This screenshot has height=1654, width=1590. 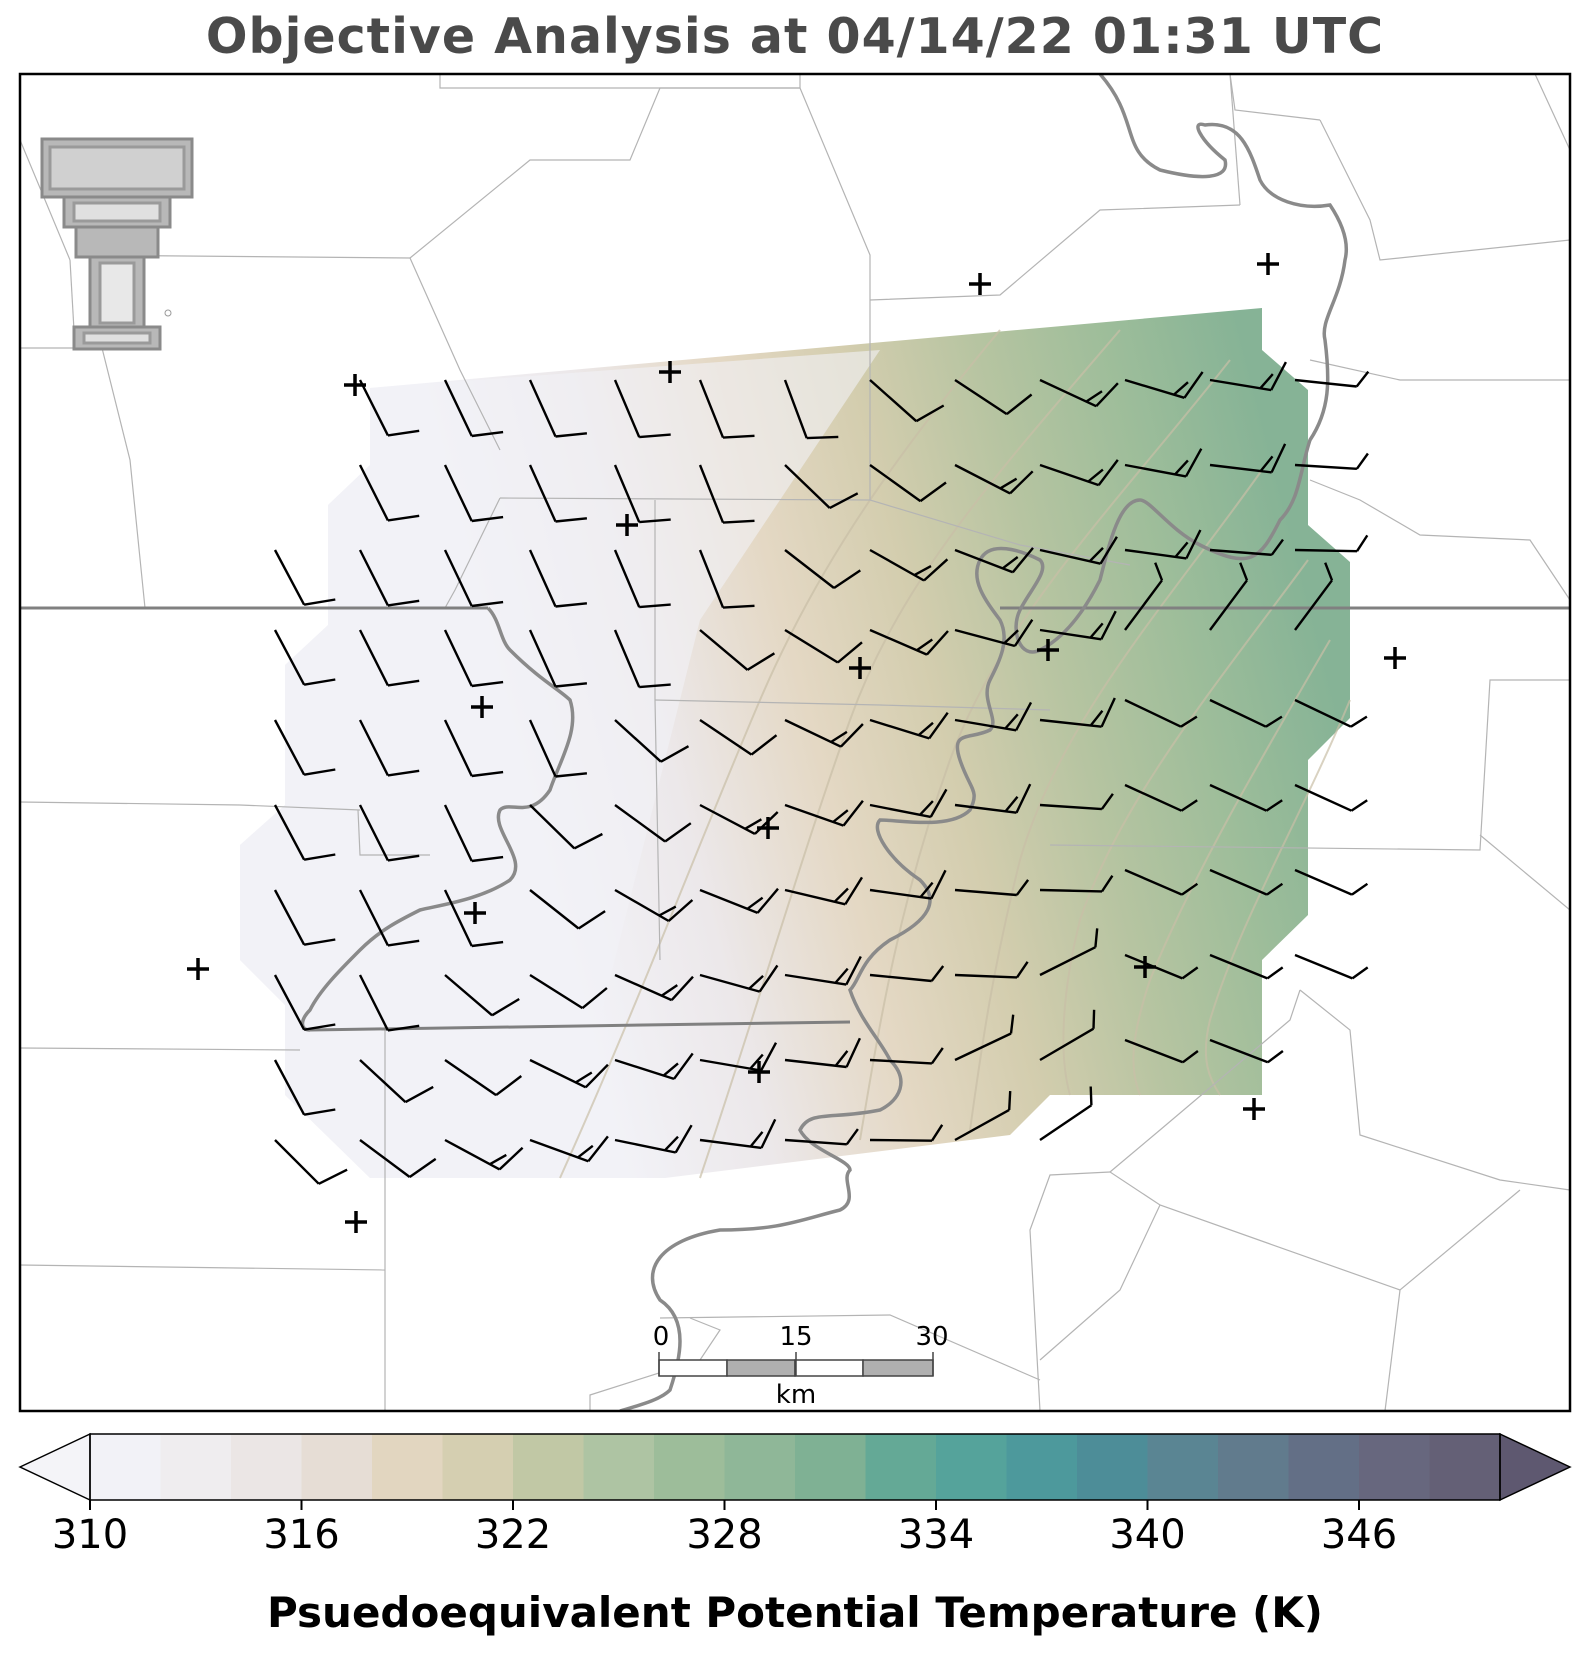 What do you see at coordinates (936, 1535) in the screenshot?
I see `colorbar-tick-label: 334` at bounding box center [936, 1535].